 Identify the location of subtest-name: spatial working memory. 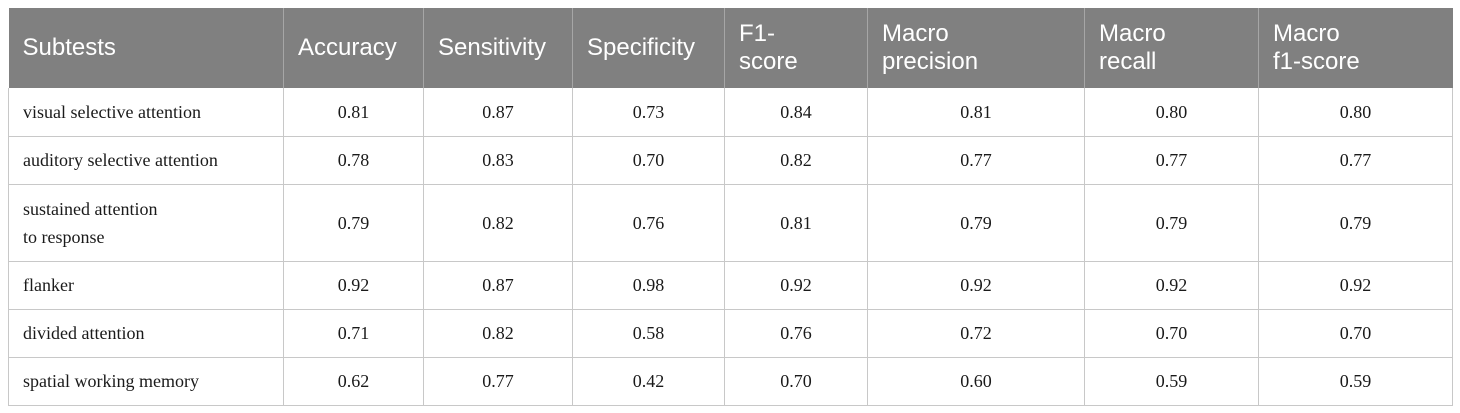
(146, 381).